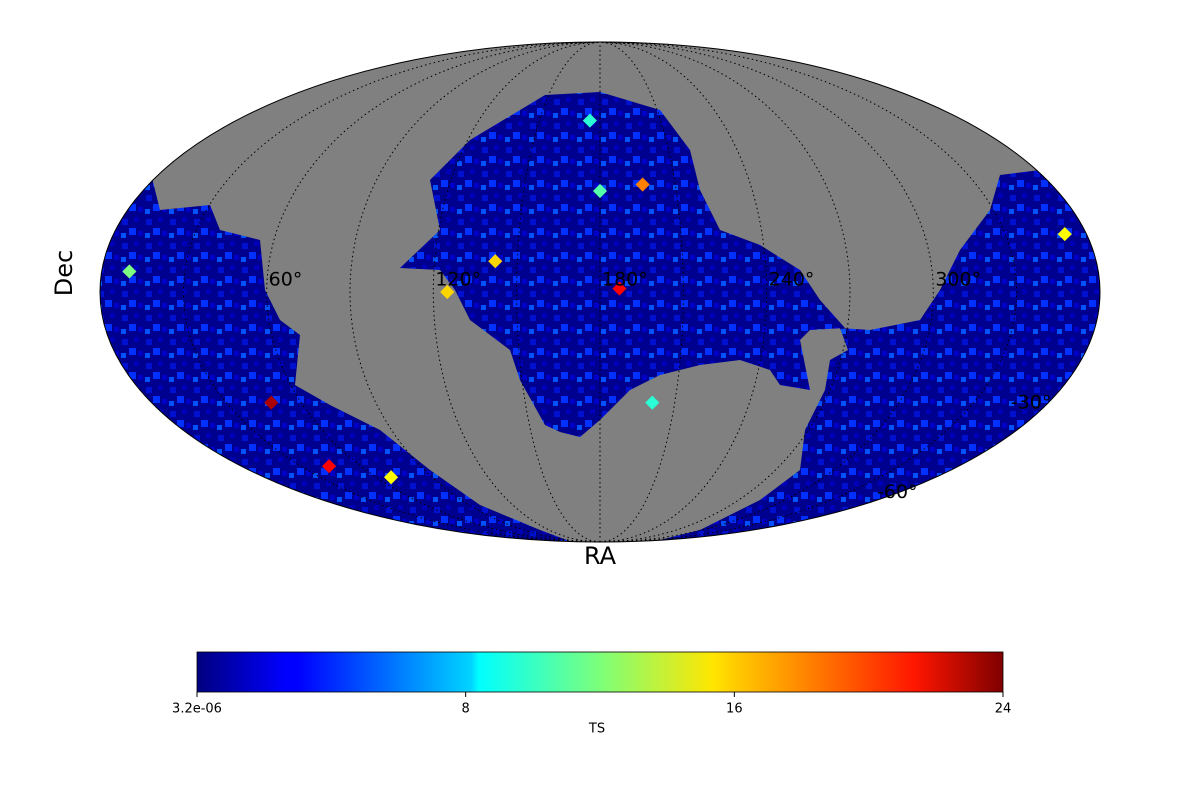  I want to click on x-tick-label: 60°, so click(286, 280).